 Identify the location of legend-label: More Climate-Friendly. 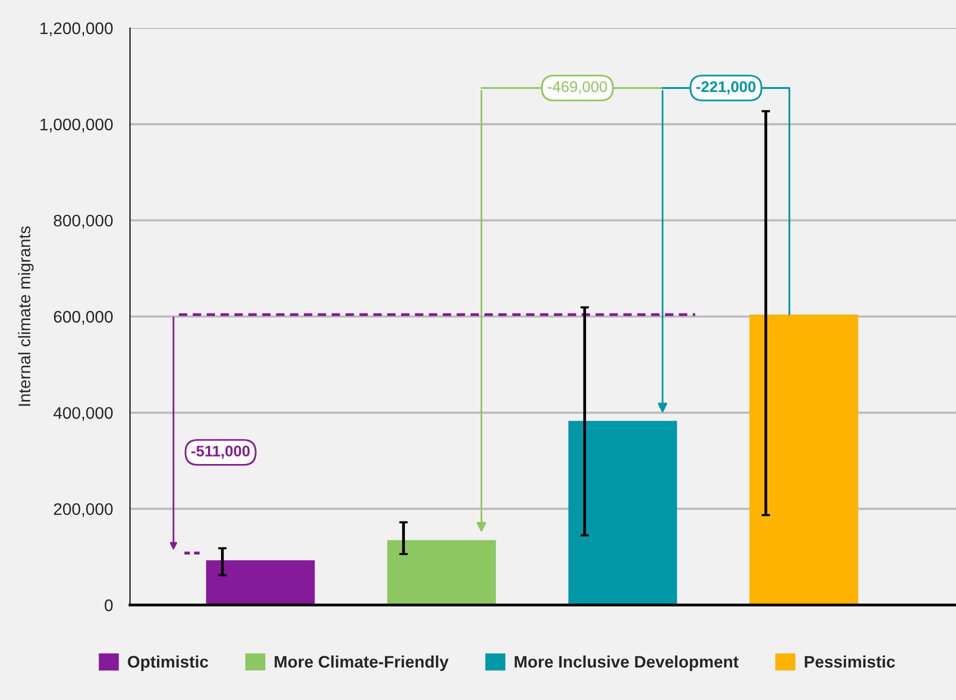
(361, 663).